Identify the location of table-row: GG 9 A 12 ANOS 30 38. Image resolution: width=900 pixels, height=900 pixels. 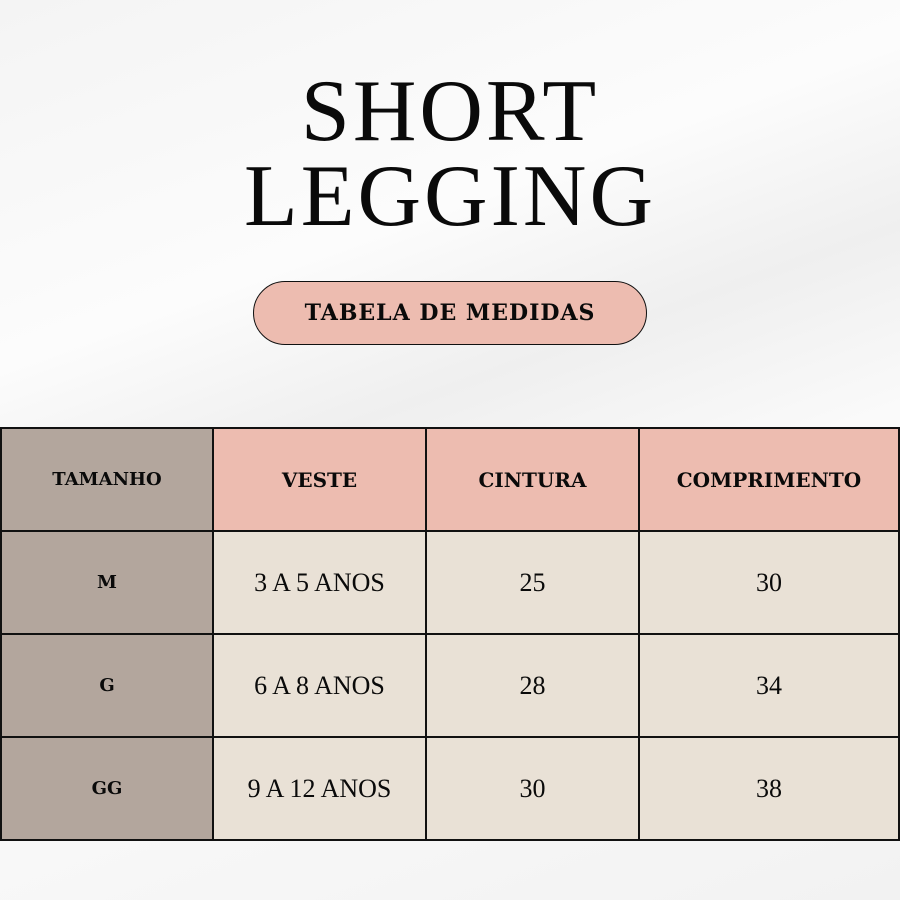
(450, 788).